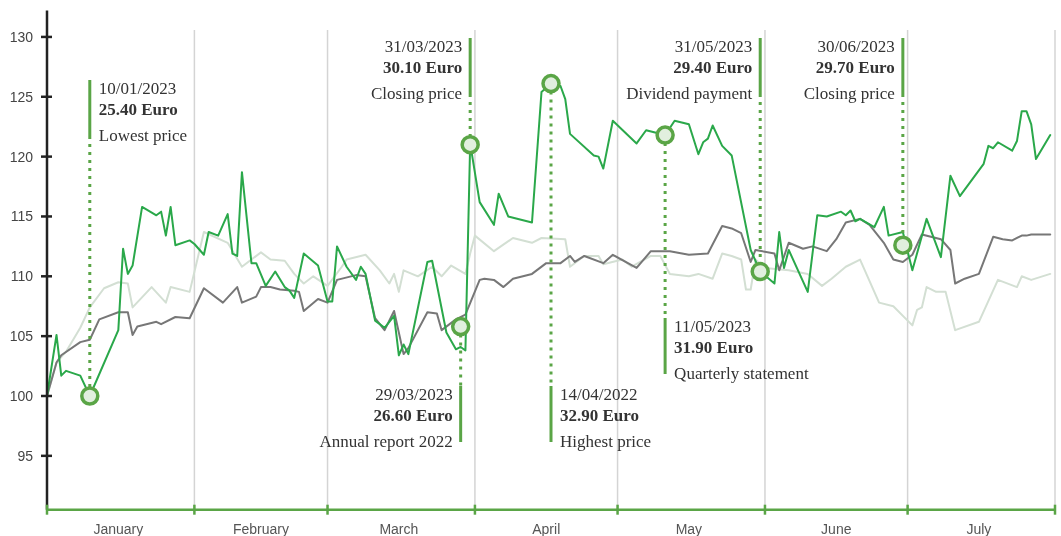 Image resolution: width=1061 pixels, height=536 pixels. I want to click on x-tick-label: July, so click(979, 528).